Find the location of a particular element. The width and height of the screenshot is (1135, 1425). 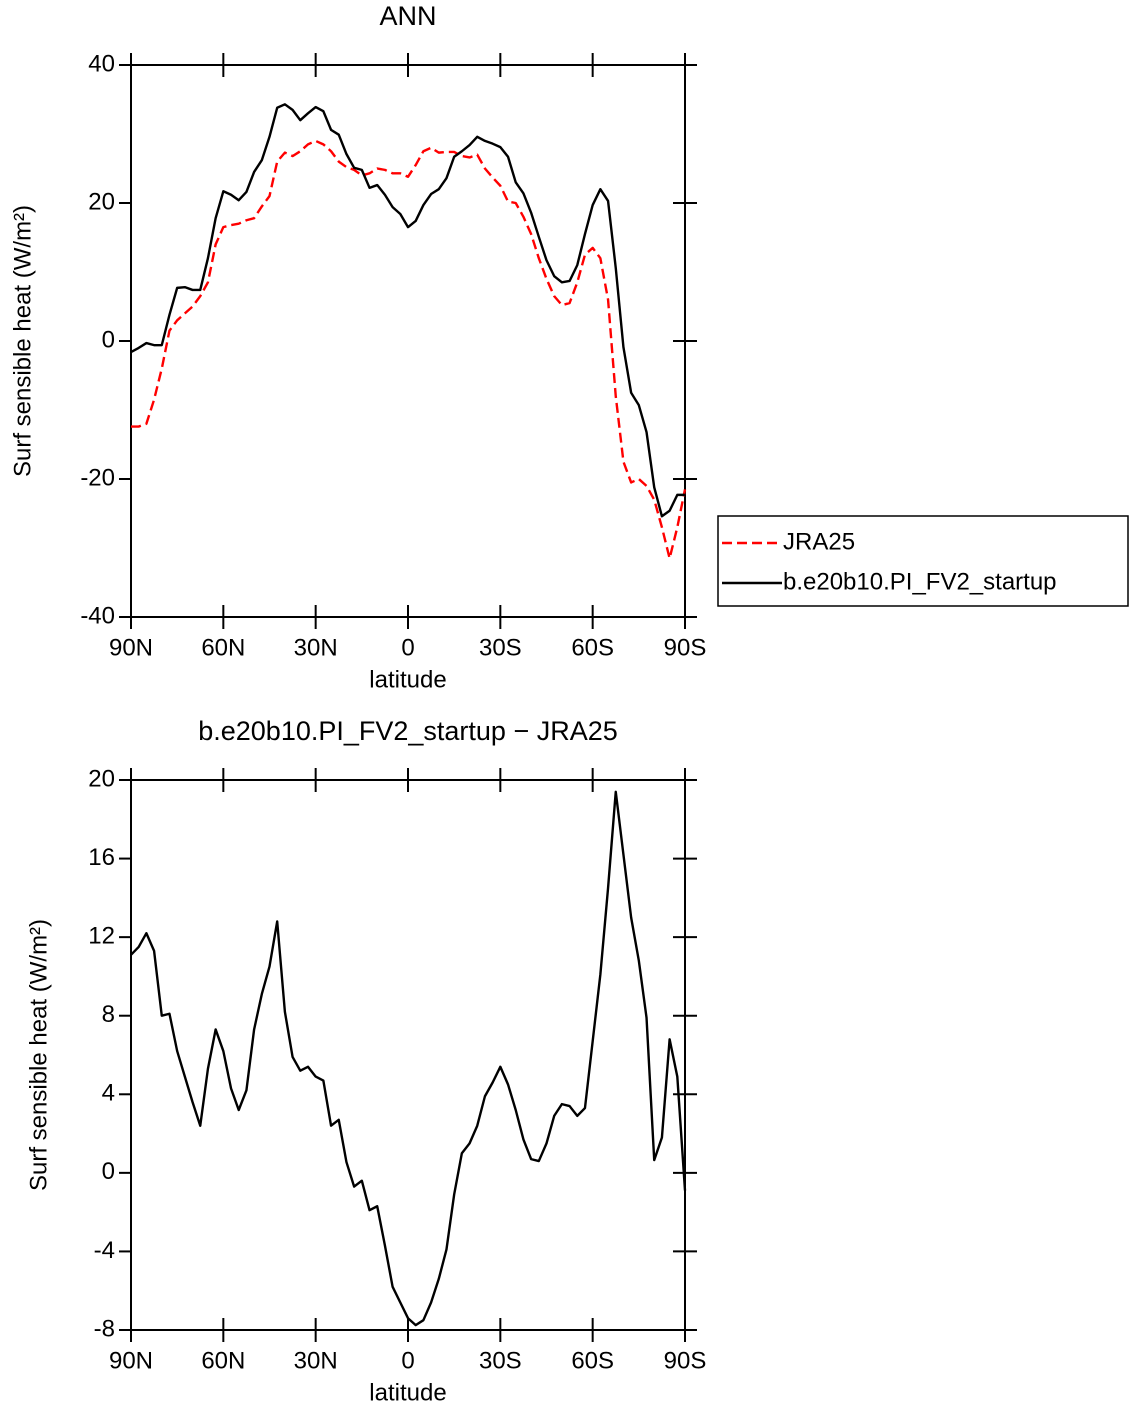

y-tick-label: -8 is located at coordinates (104, 1328).